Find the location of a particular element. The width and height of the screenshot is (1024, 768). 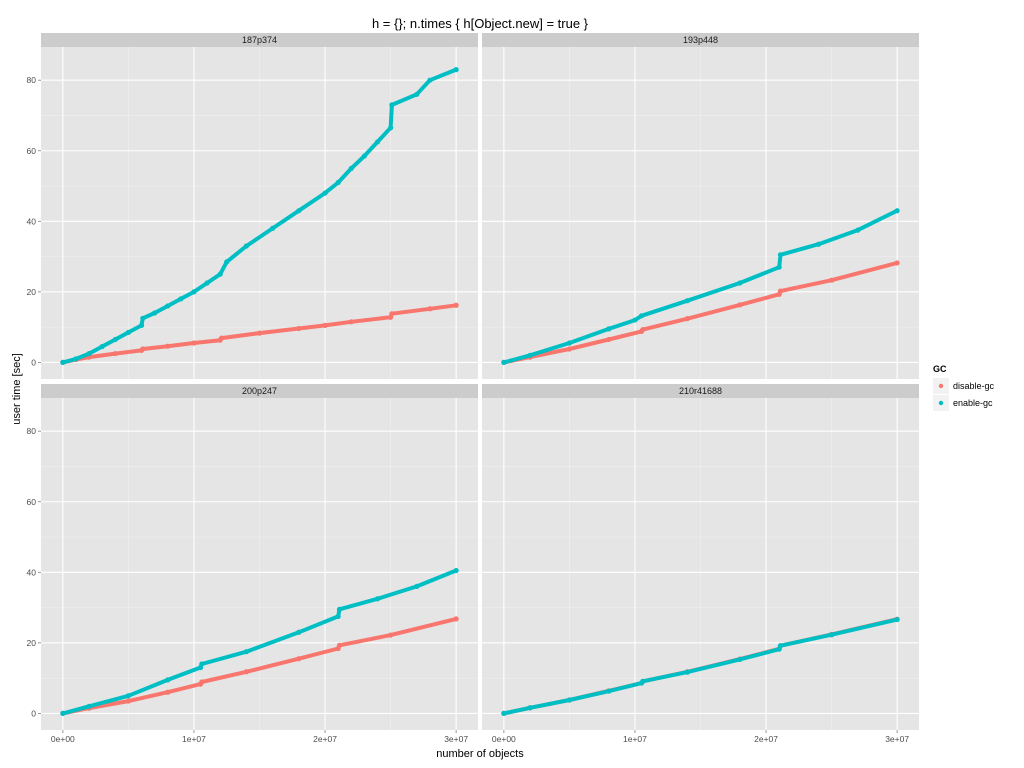

x-tick-label: 1e+07 is located at coordinates (194, 739).